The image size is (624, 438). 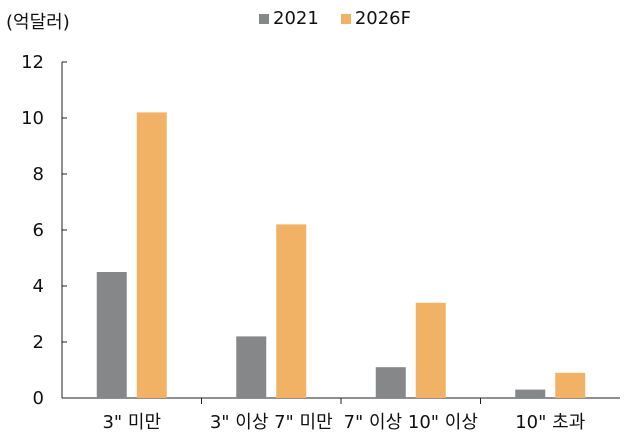 What do you see at coordinates (32, 62) in the screenshot?
I see `y-tick-label: 12` at bounding box center [32, 62].